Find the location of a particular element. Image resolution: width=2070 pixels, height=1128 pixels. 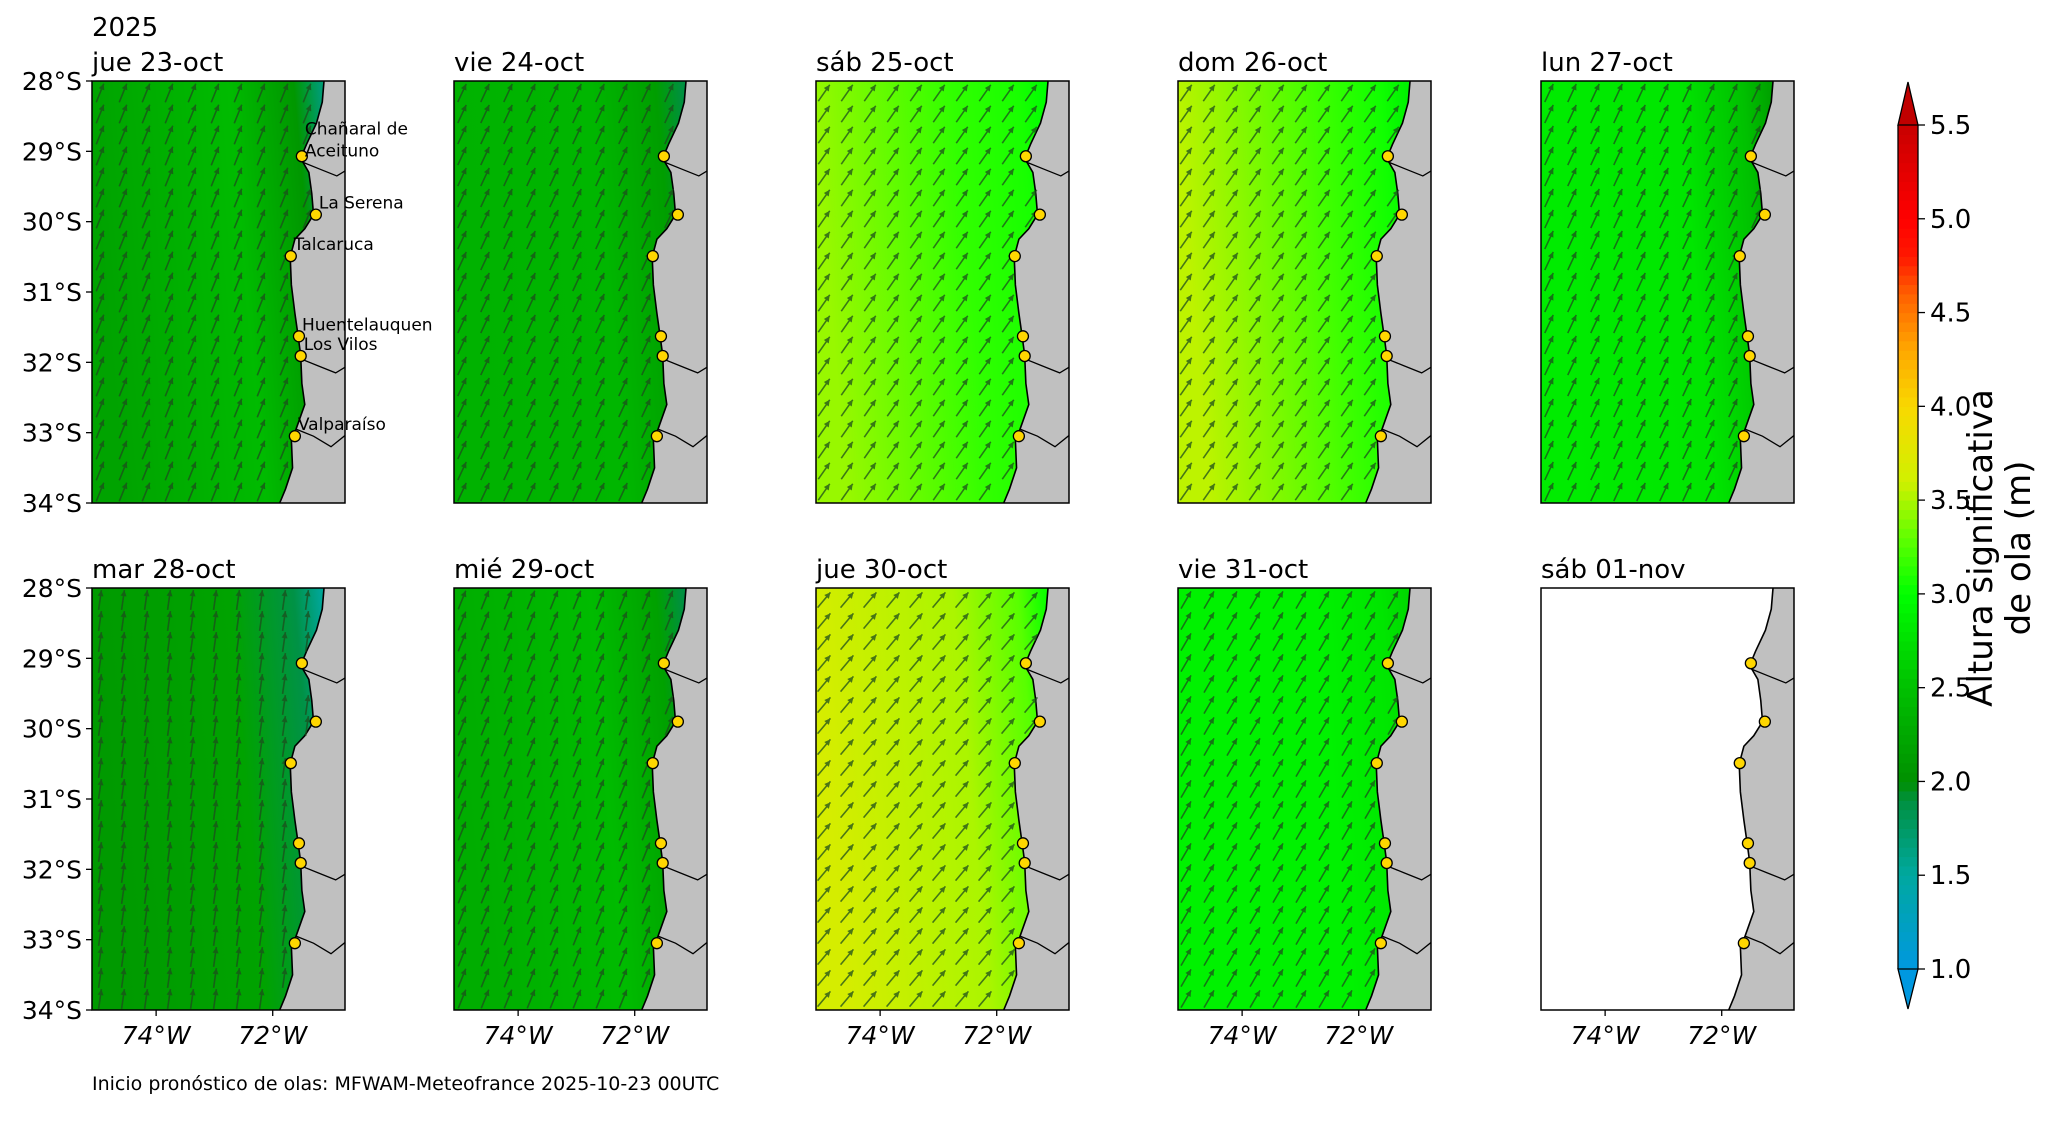

map-panel: dom 26-oct is located at coordinates (1304, 276).